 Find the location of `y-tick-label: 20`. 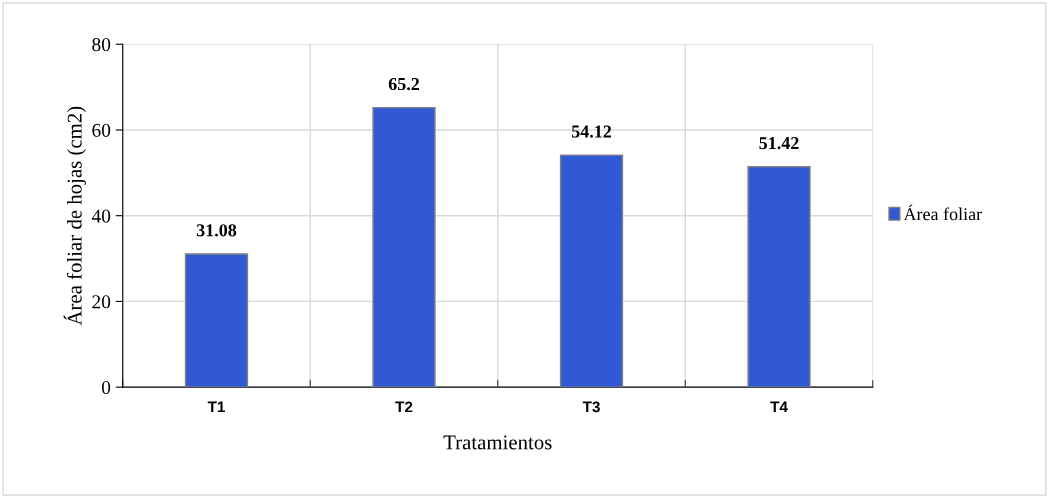

y-tick-label: 20 is located at coordinates (101, 302).